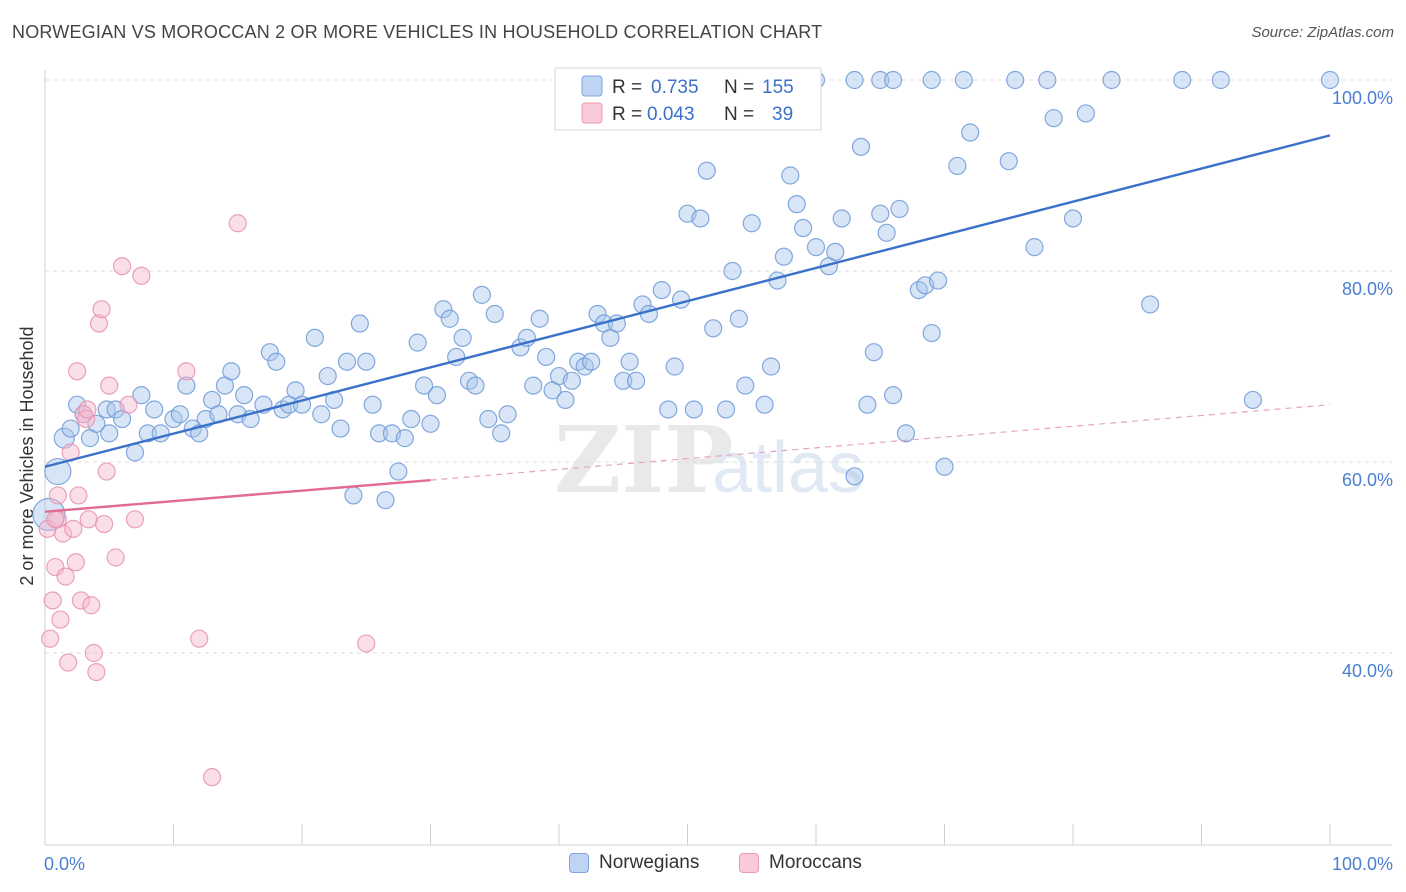  What do you see at coordinates (592, 113) in the screenshot?
I see `legend-swatch-moroccans` at bounding box center [592, 113].